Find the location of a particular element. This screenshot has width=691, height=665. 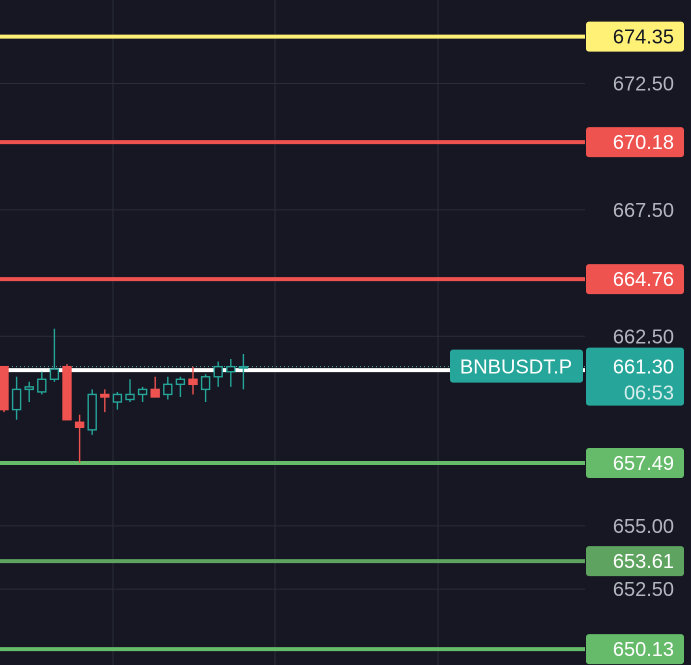

price-axis: 672.50 667.50 662.50 655.00 652.50 is located at coordinates (643, 337).